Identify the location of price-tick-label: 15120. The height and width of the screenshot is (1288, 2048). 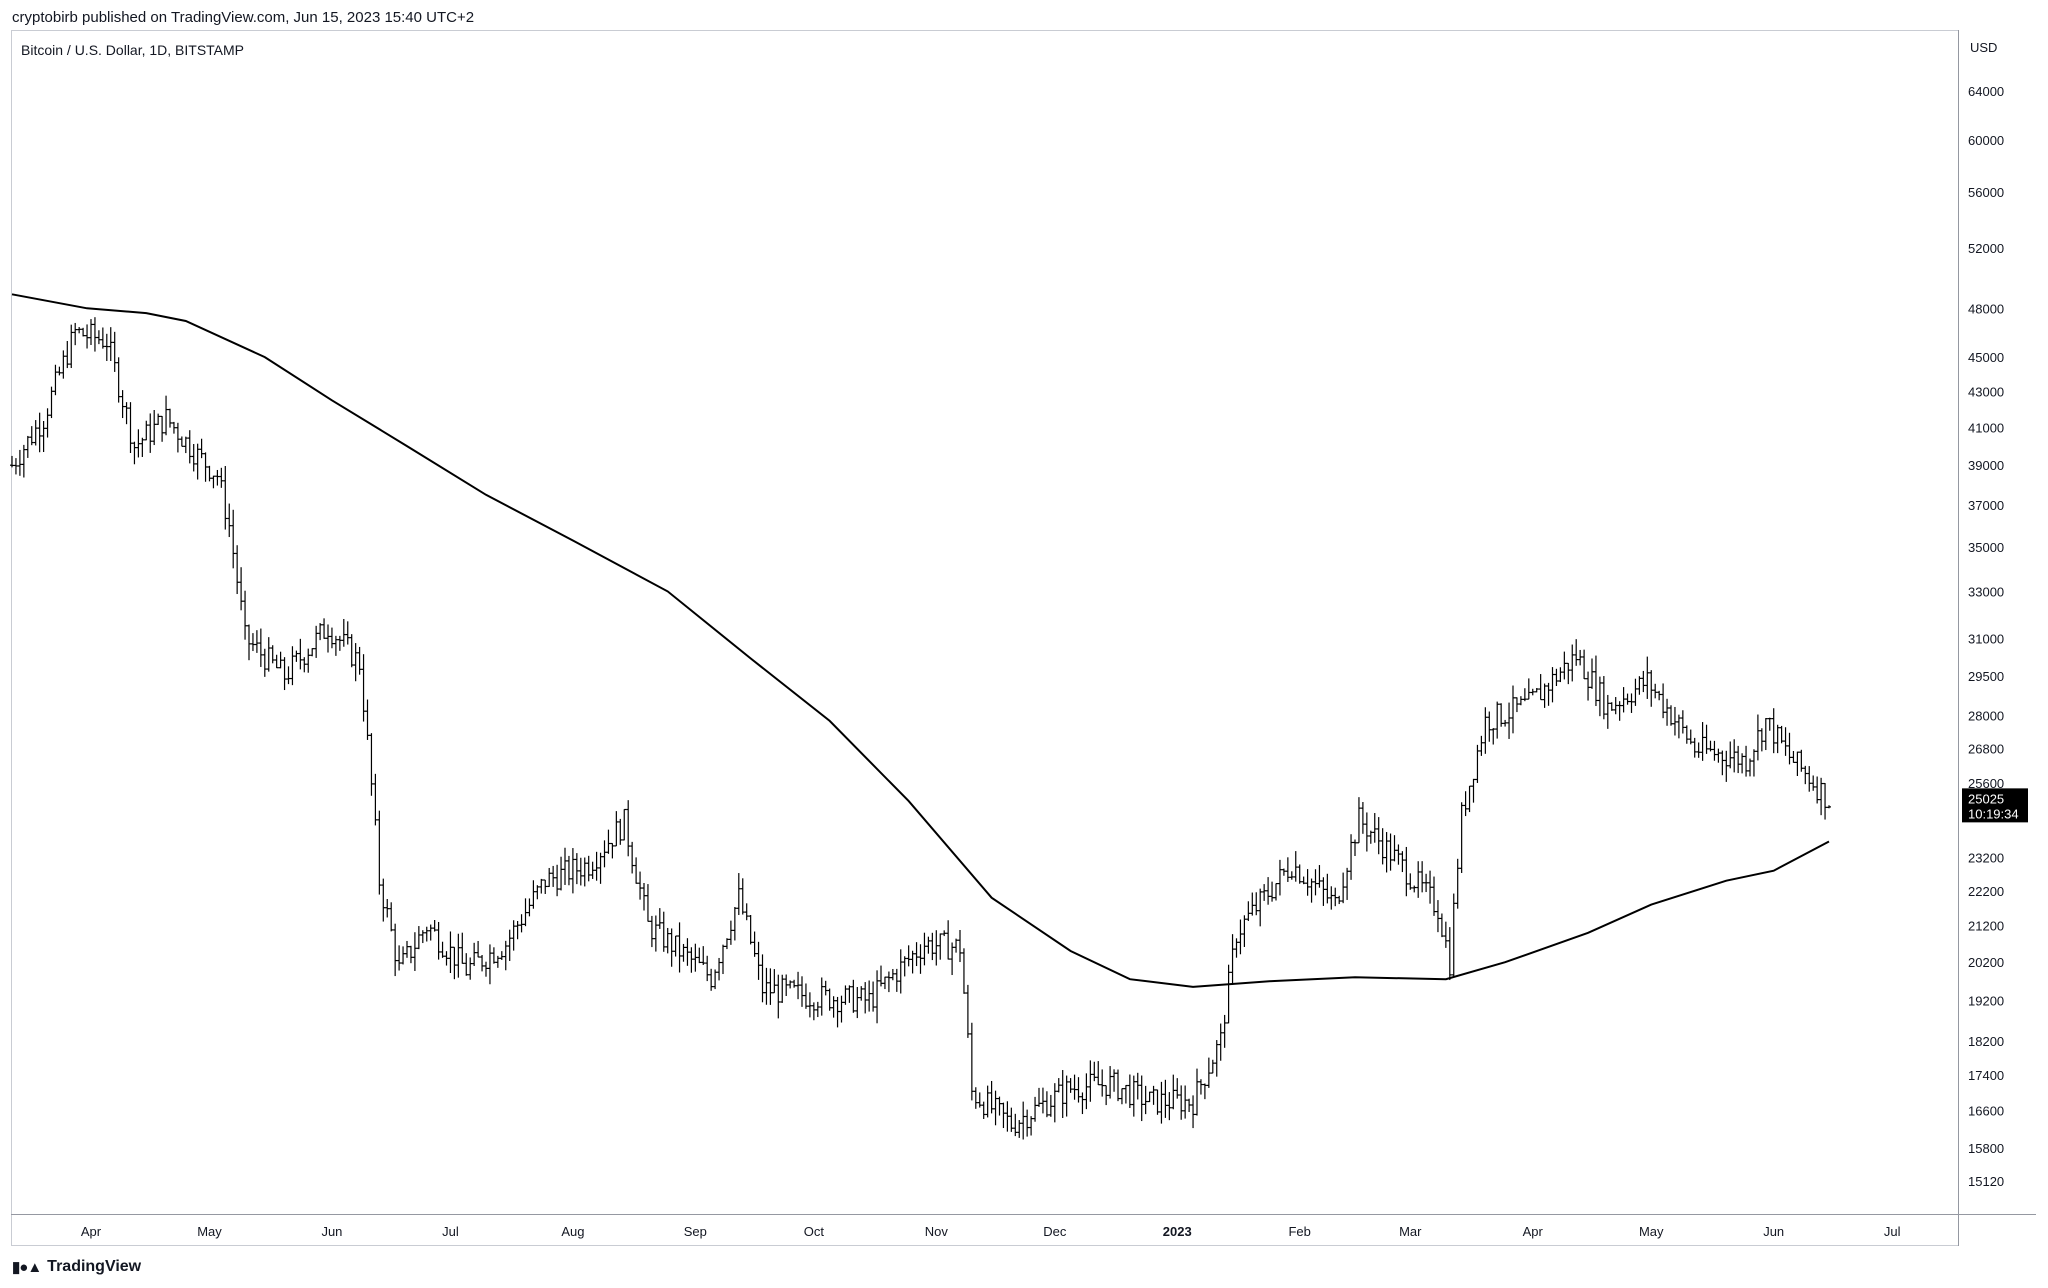
(1986, 1181).